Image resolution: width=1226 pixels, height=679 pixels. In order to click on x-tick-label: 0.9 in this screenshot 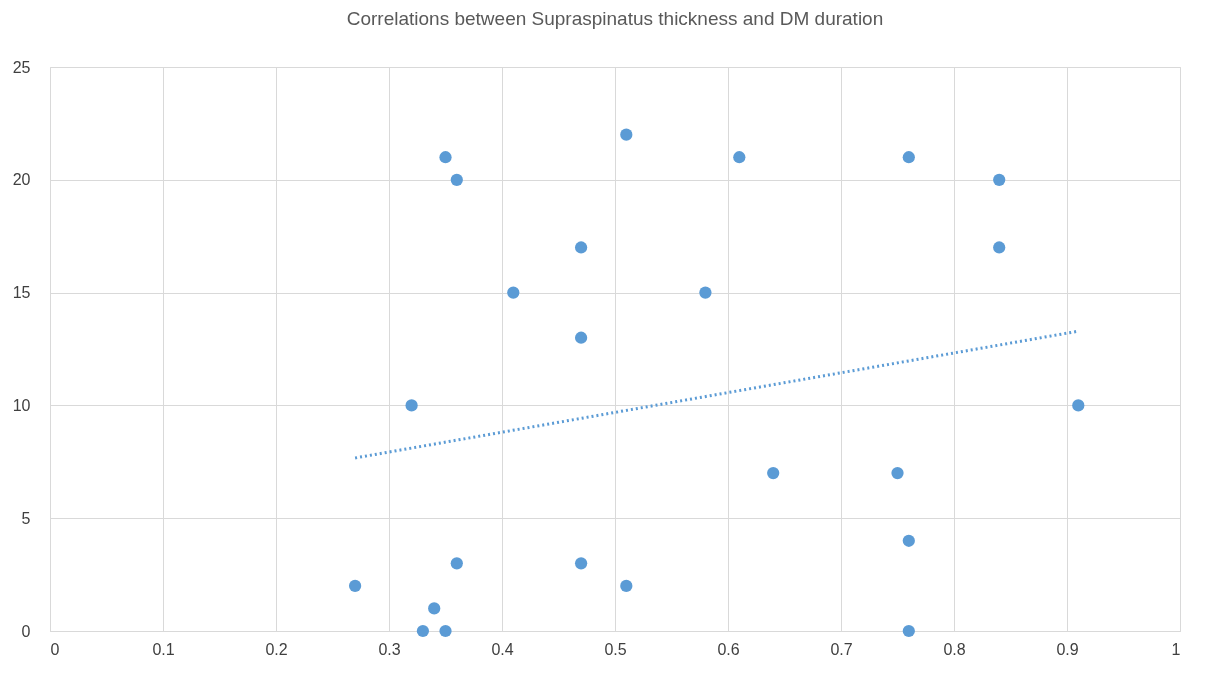, I will do `click(1067, 649)`.